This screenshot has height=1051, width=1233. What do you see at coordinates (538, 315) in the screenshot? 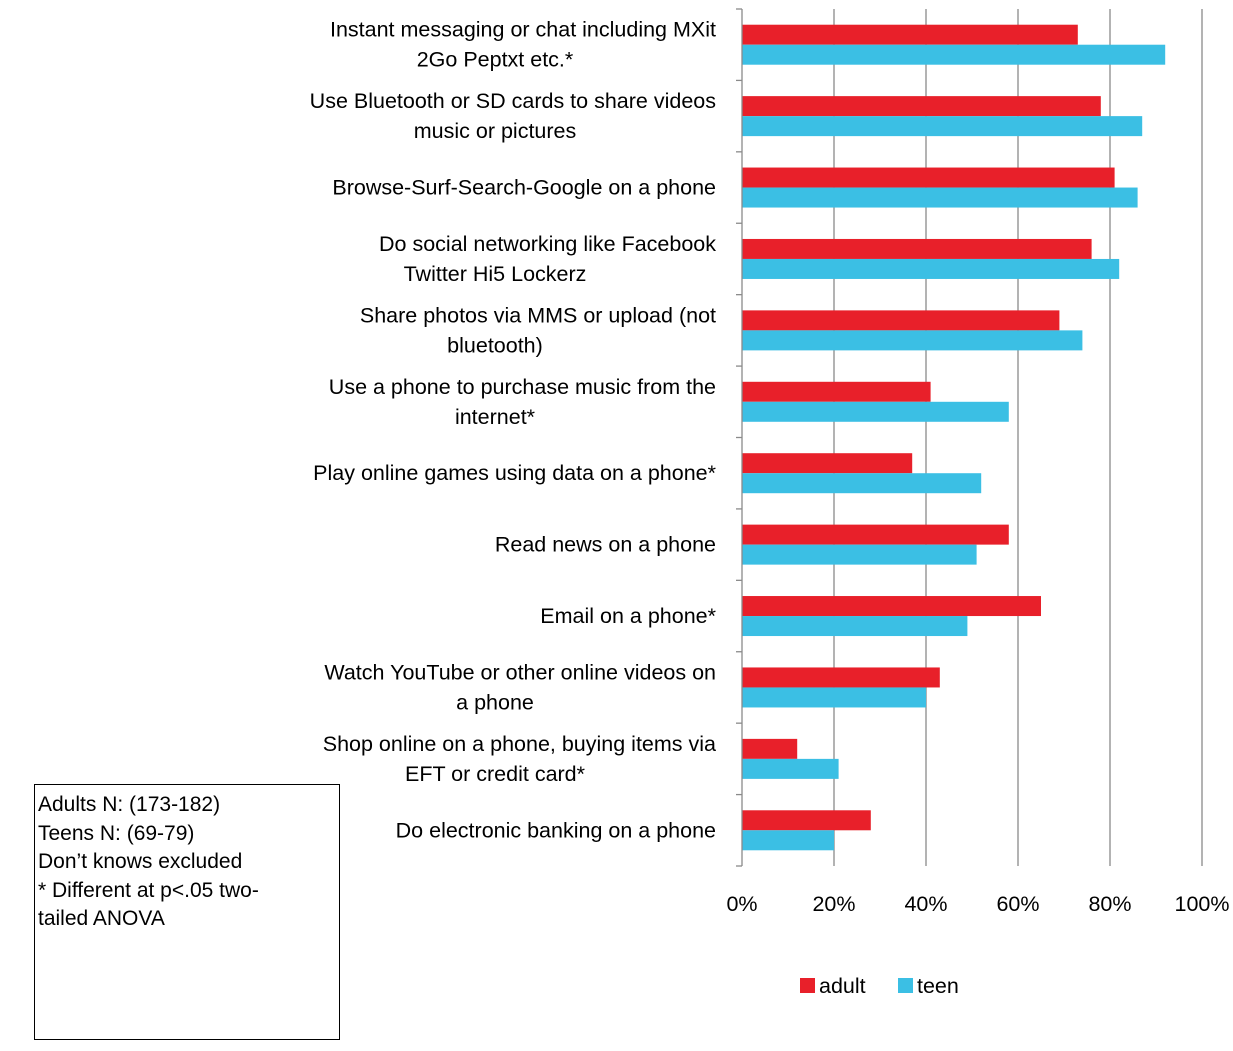
I see `category-label: Share photos via MMS or upload (not` at bounding box center [538, 315].